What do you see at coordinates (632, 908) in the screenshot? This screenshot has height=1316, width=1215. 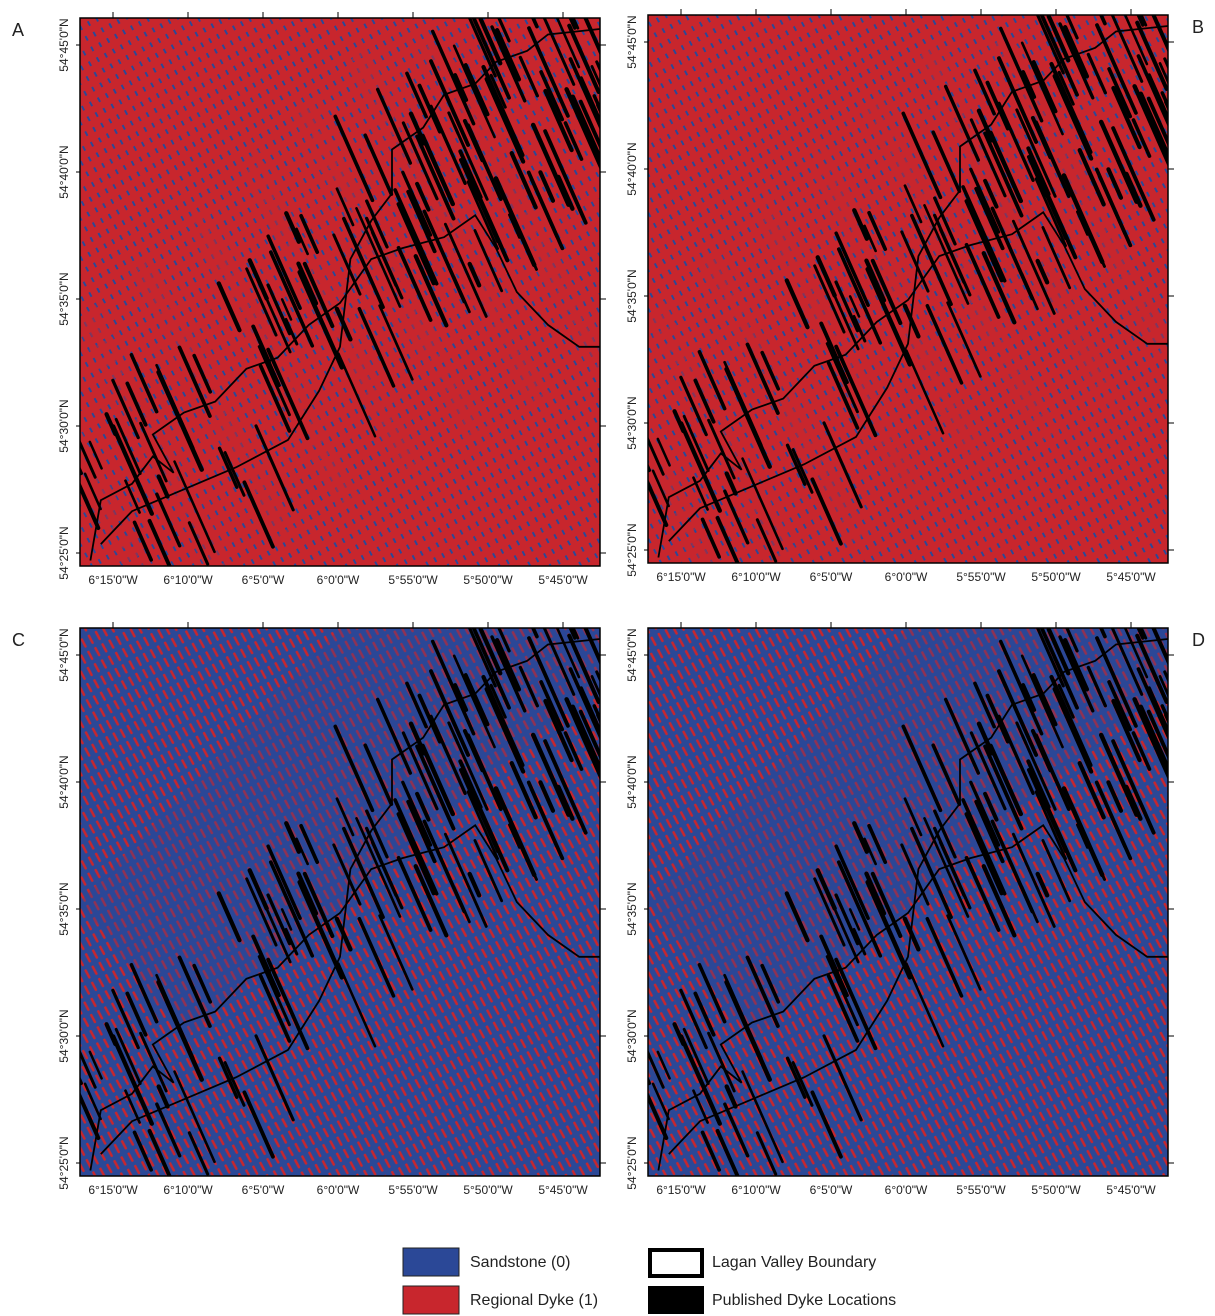 I see `lat-label: 54°35'0"N` at bounding box center [632, 908].